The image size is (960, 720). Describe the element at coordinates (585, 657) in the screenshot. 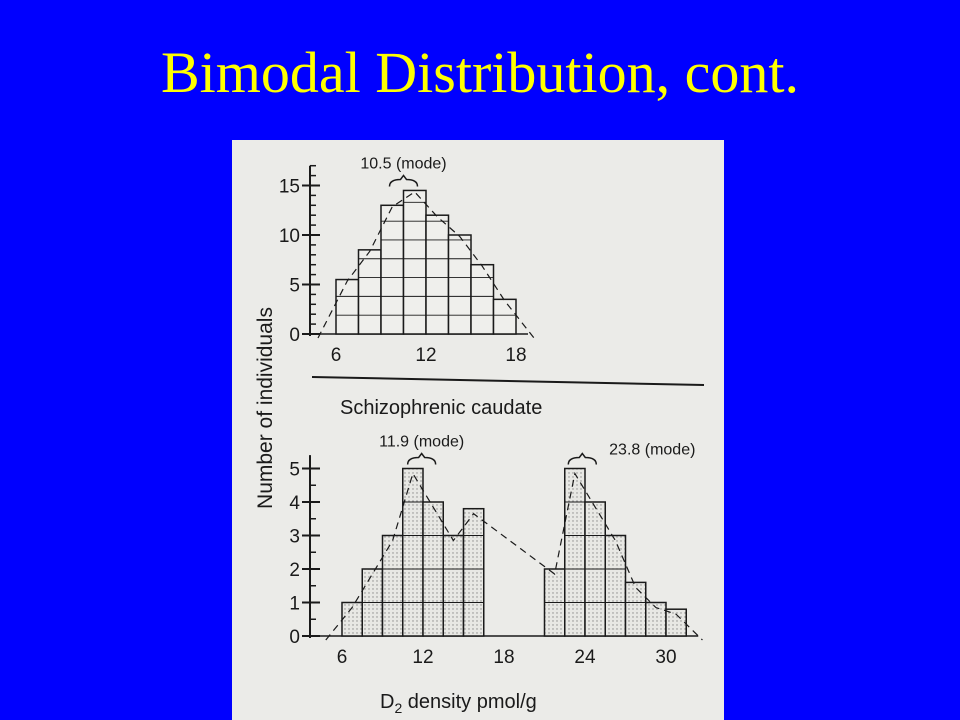

I see `x-tick-label: 24` at that location.